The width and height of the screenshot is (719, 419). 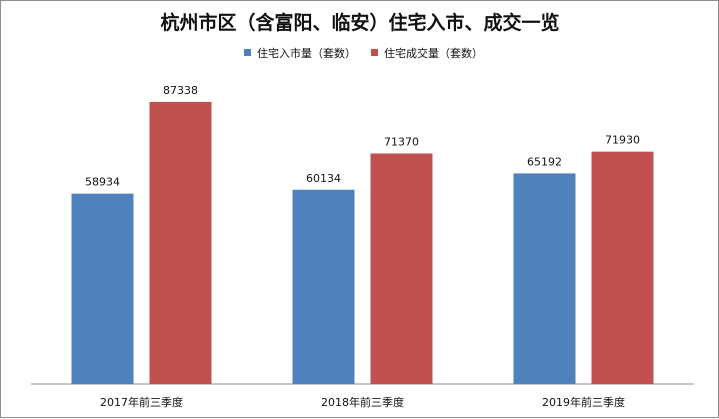 I want to click on category-label: 2019年前三季度, so click(x=583, y=402).